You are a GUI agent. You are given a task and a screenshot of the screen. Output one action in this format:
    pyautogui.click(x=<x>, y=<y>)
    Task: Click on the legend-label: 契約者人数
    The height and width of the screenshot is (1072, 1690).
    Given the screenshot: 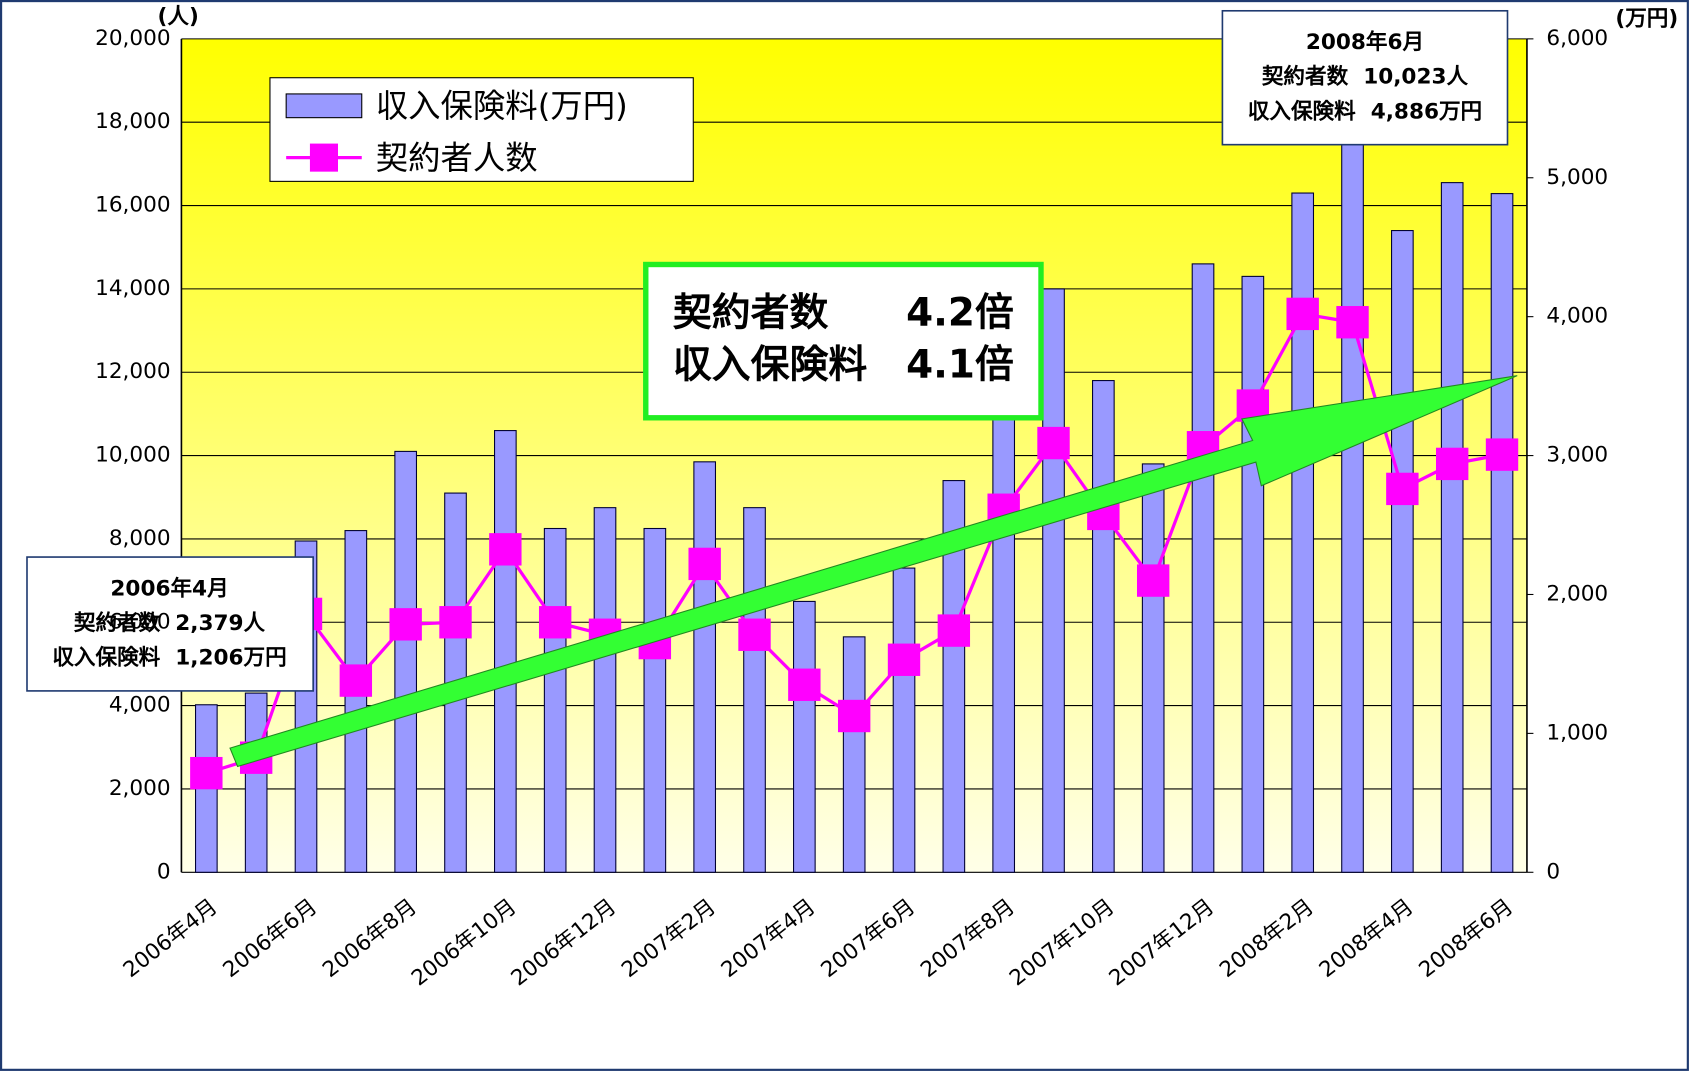 What is the action you would take?
    pyautogui.click(x=457, y=158)
    